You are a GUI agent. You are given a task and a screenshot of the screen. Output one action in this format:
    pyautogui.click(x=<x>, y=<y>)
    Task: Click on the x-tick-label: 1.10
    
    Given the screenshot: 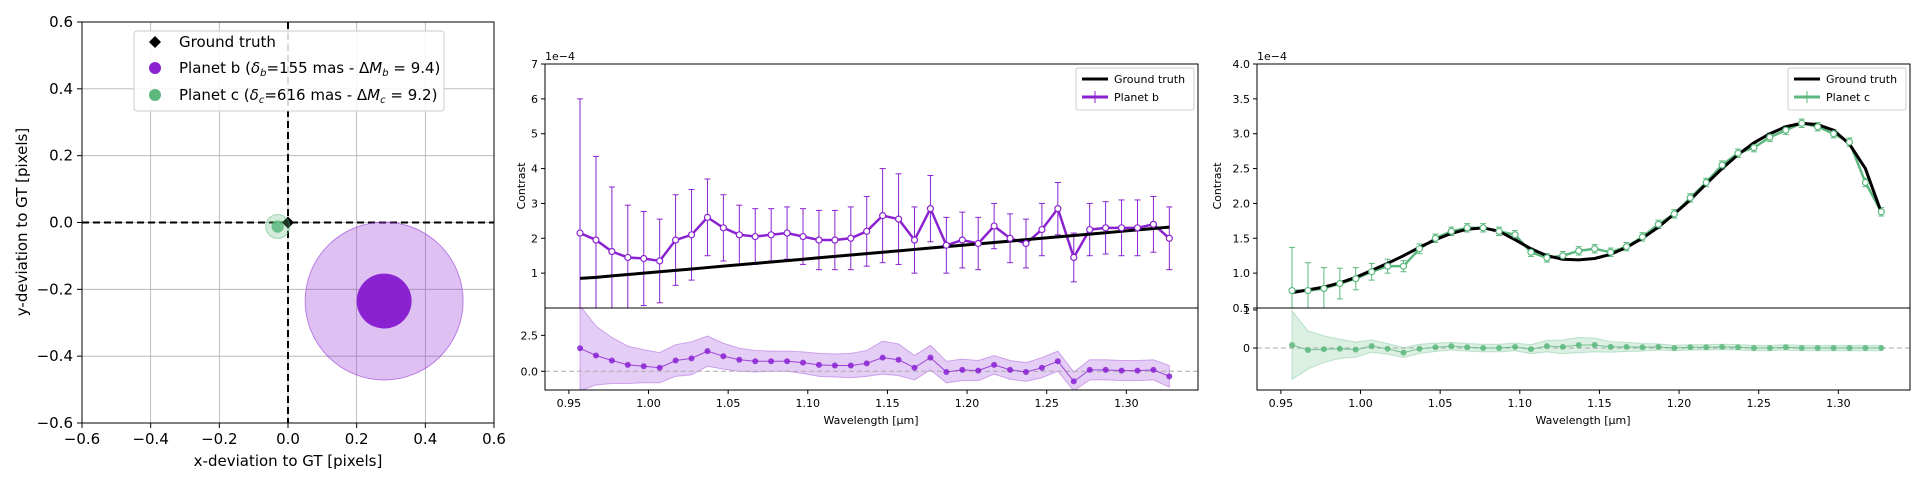 What is the action you would take?
    pyautogui.click(x=1520, y=403)
    